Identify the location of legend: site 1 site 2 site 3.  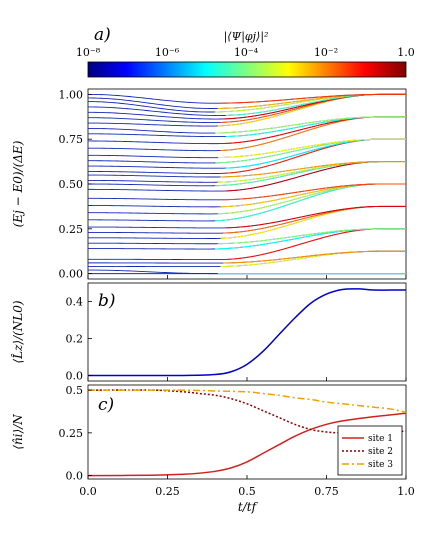
(370, 450).